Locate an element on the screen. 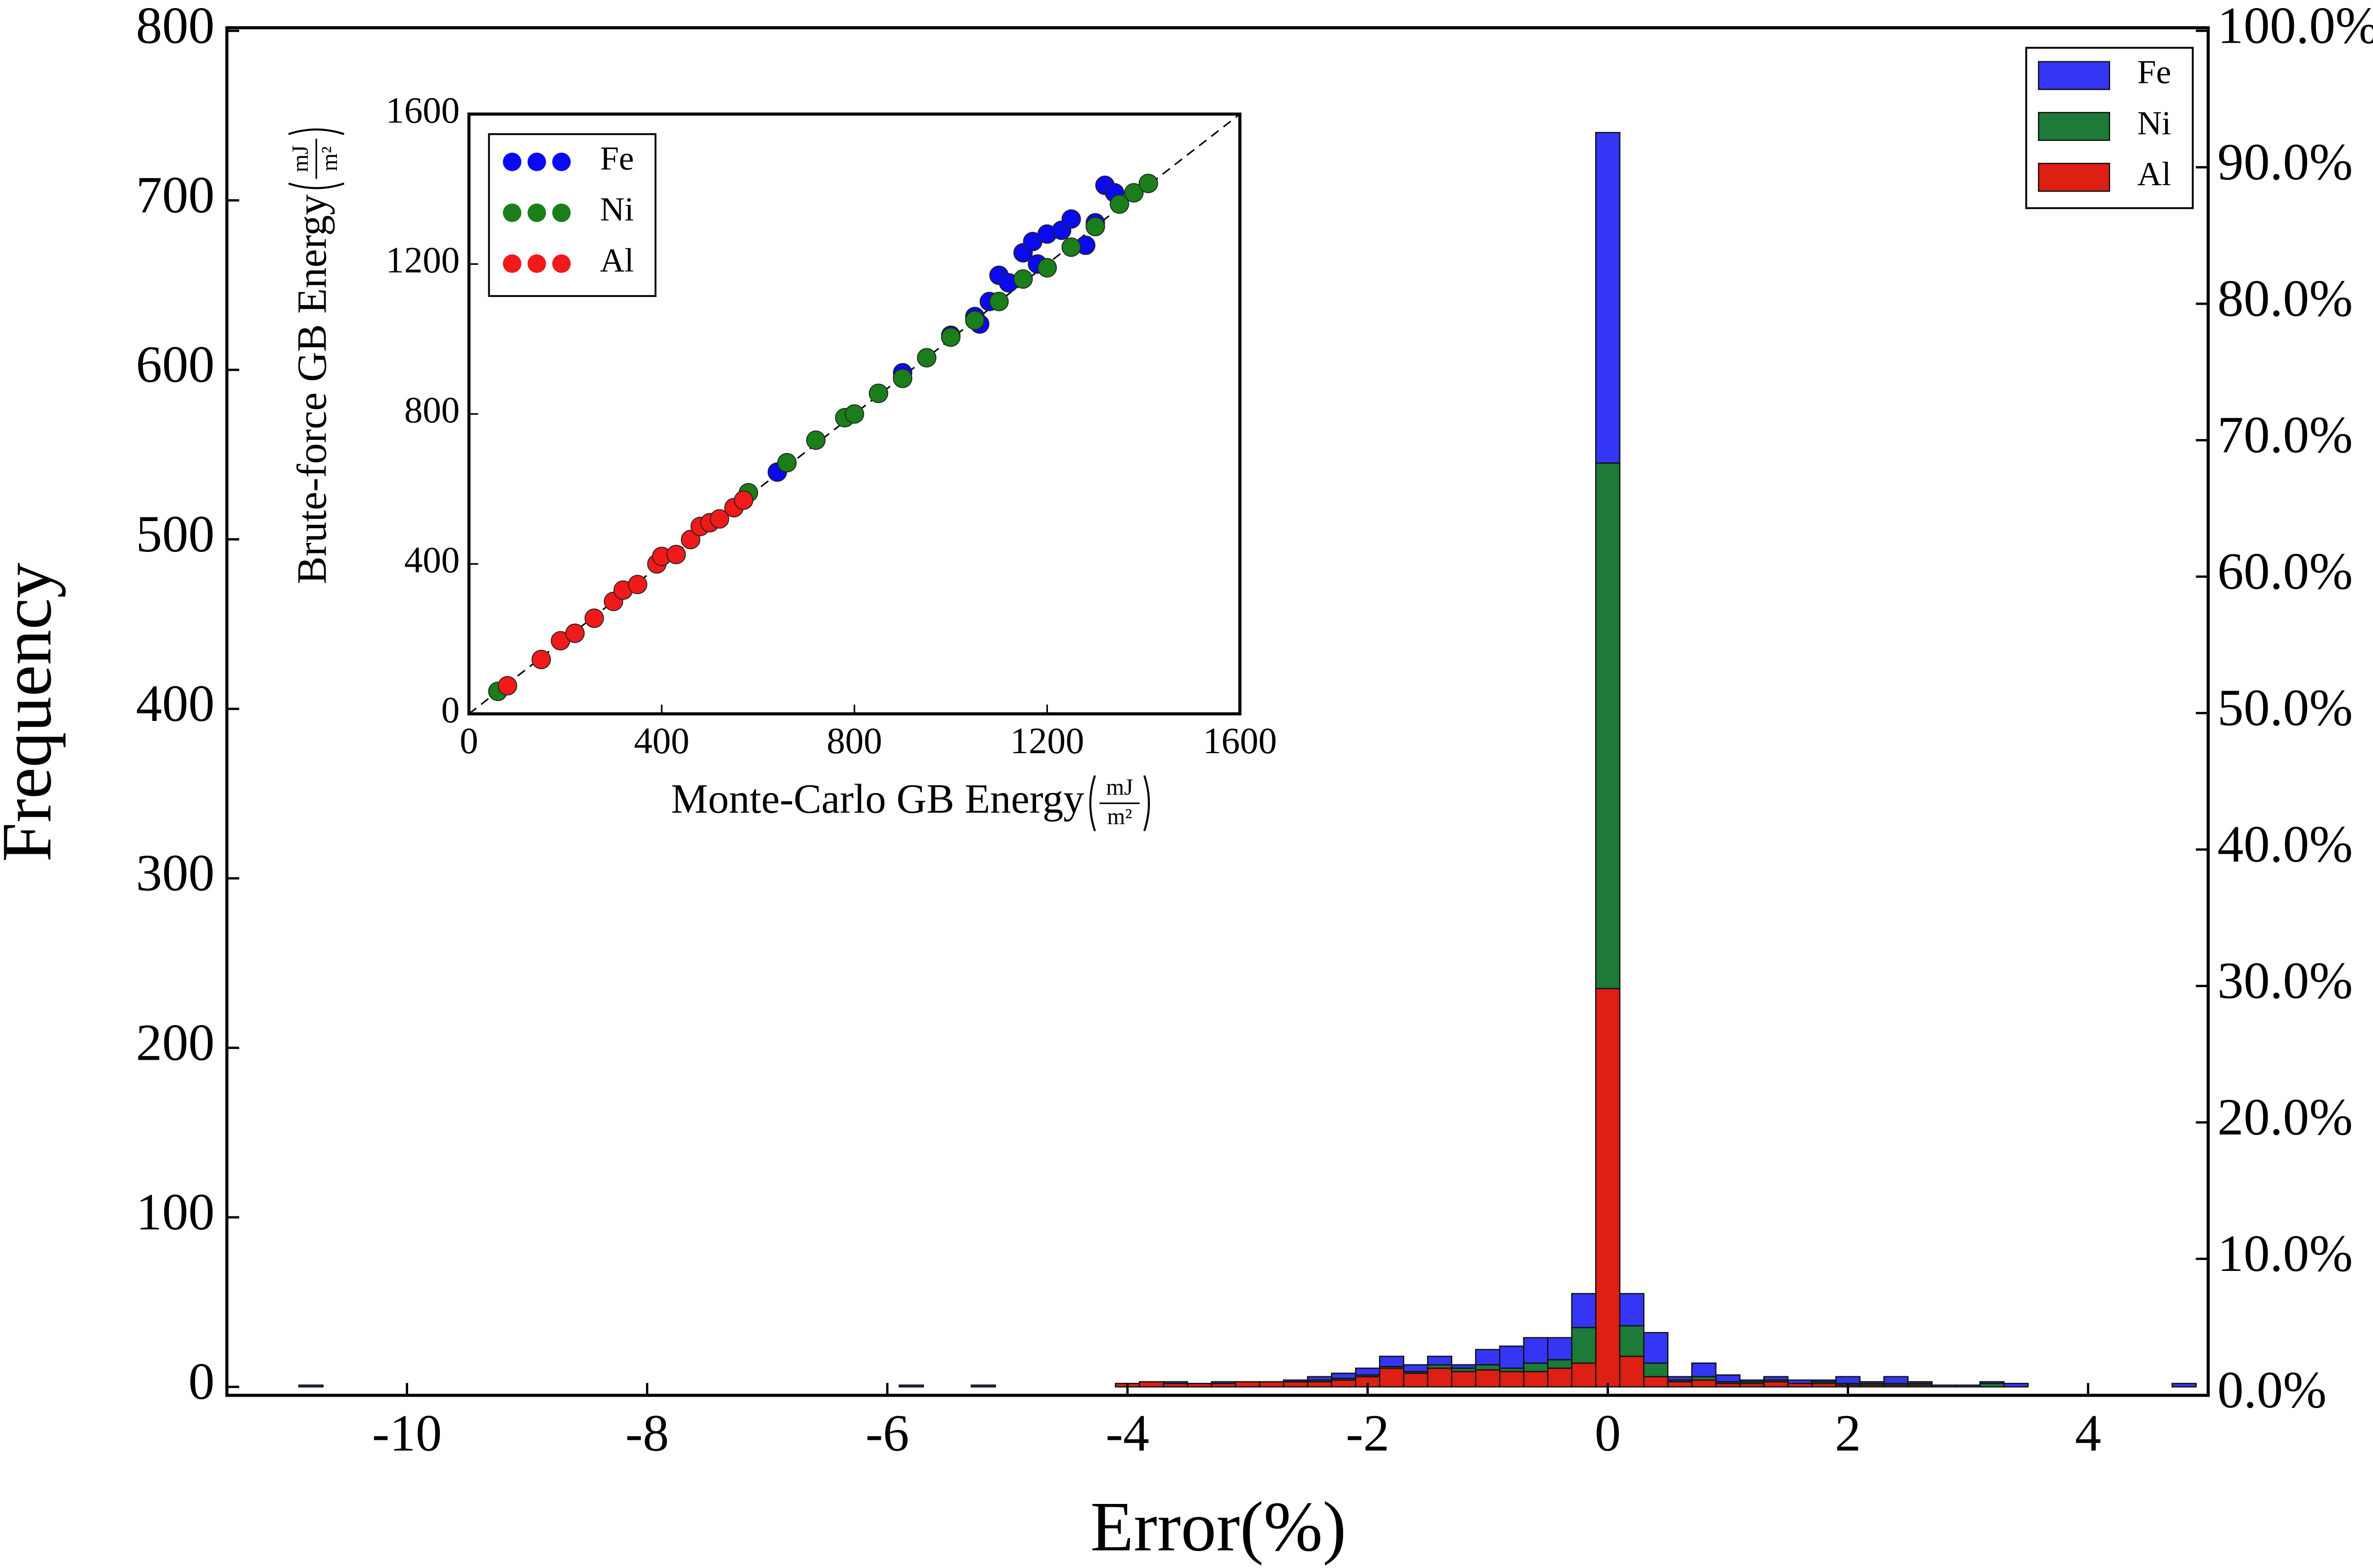  legend-label: Fe is located at coordinates (617, 159).